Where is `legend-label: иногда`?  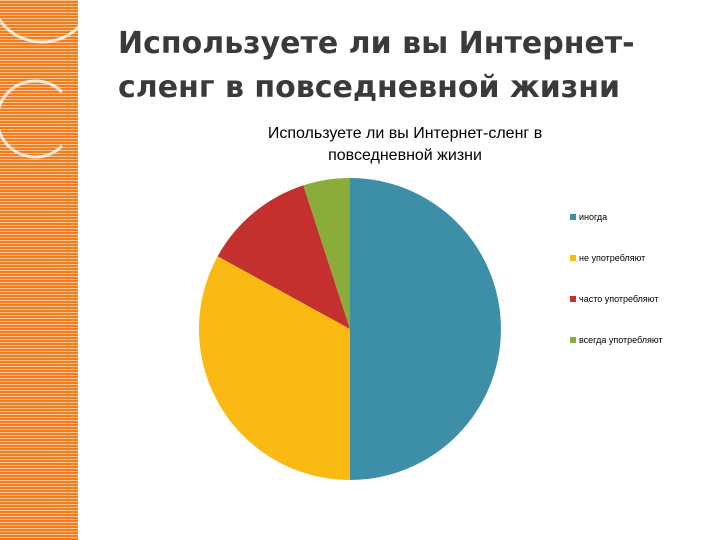
legend-label: иногда is located at coordinates (593, 217).